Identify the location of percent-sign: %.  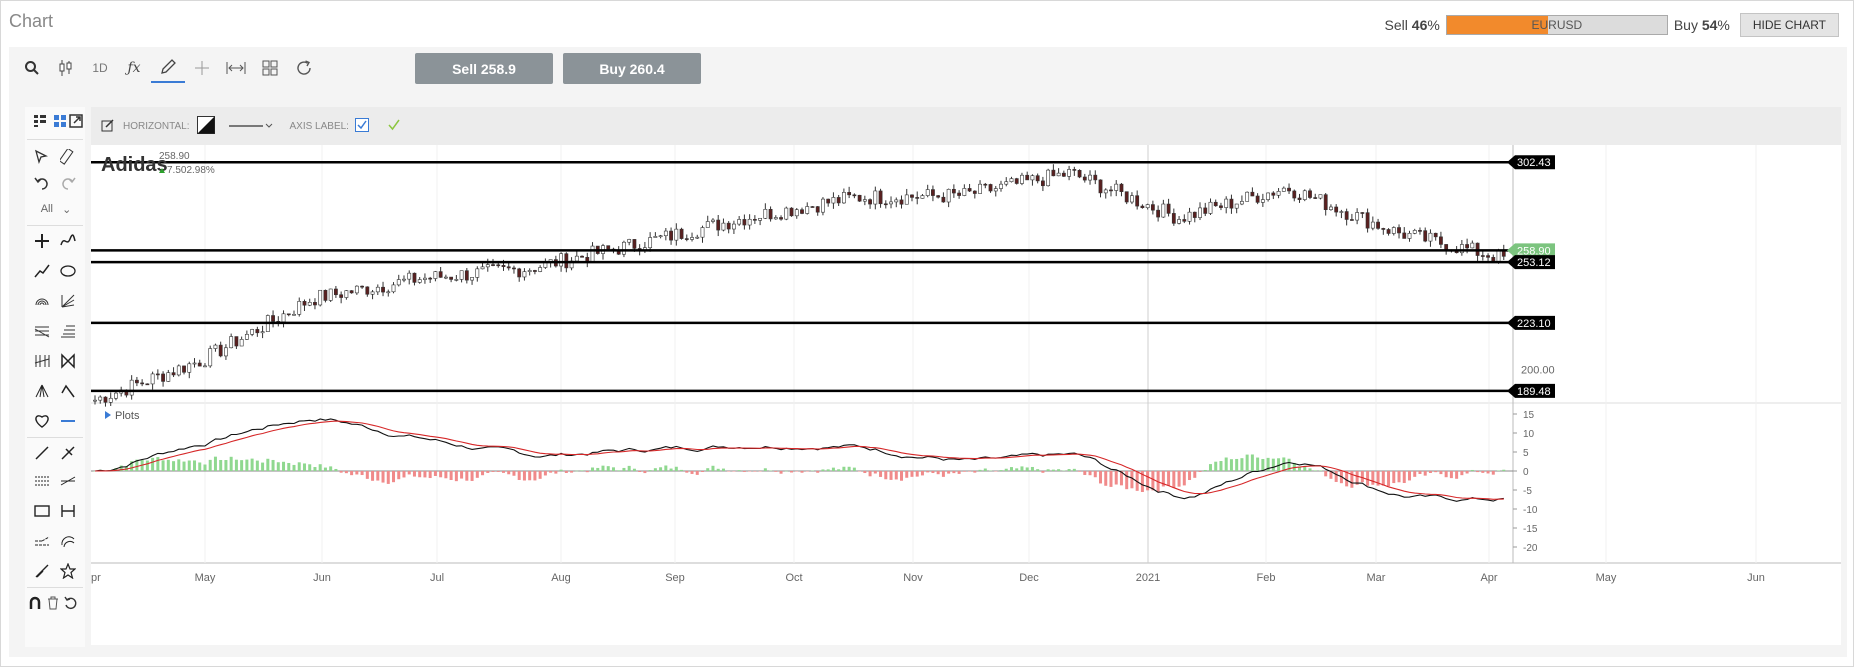
(1723, 25).